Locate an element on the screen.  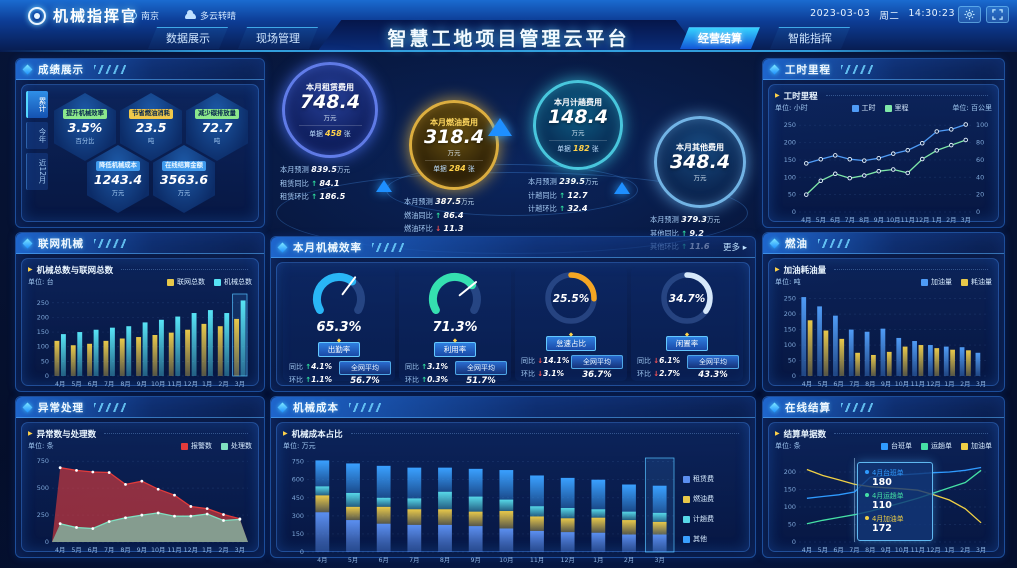
achievement-hexagon: 节省燃油消耗 23.5 吨 is located at coordinates (151, 127).